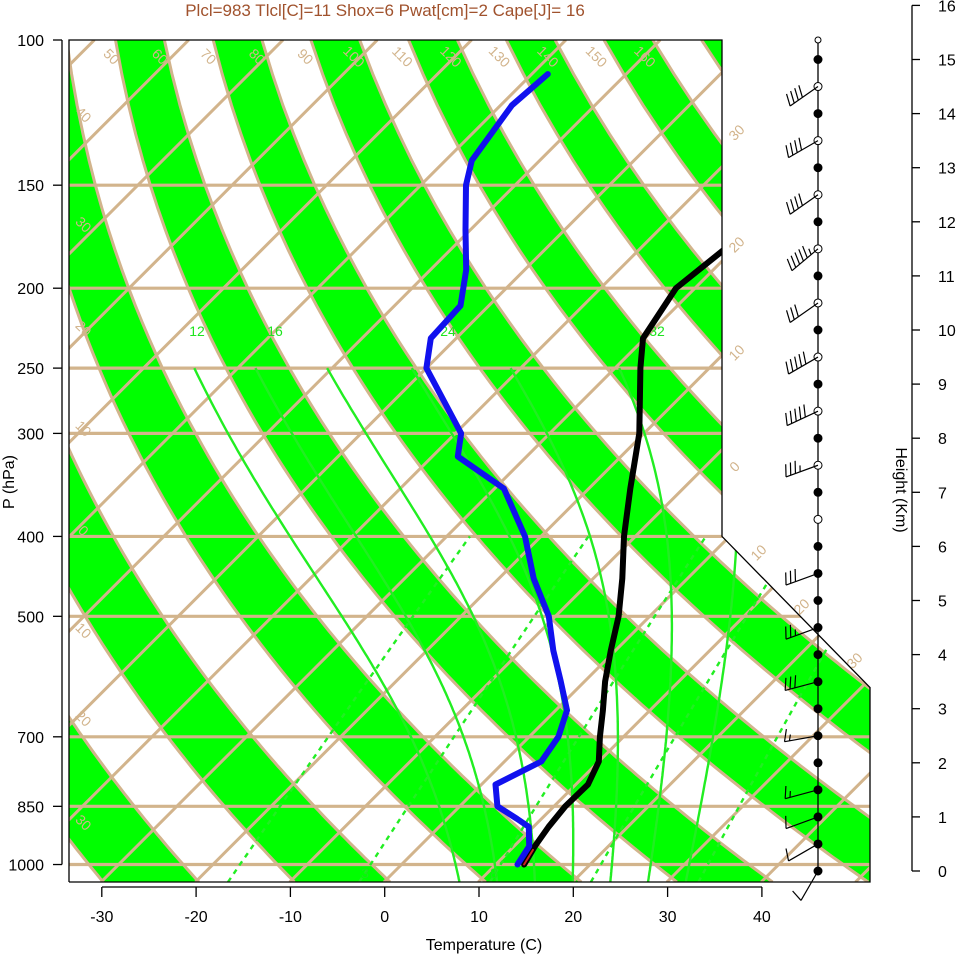 The height and width of the screenshot is (957, 961). I want to click on dry-adiabat, so click(134, 461).